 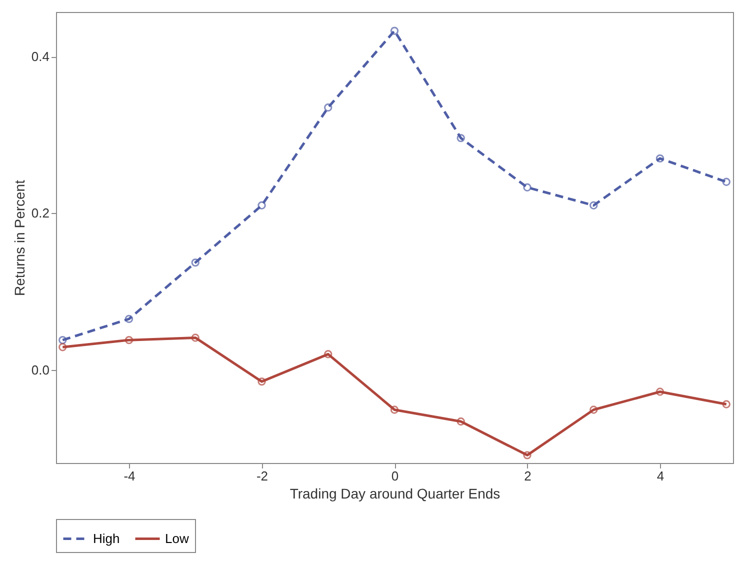 What do you see at coordinates (395, 476) in the screenshot?
I see `x-tick-label: 0` at bounding box center [395, 476].